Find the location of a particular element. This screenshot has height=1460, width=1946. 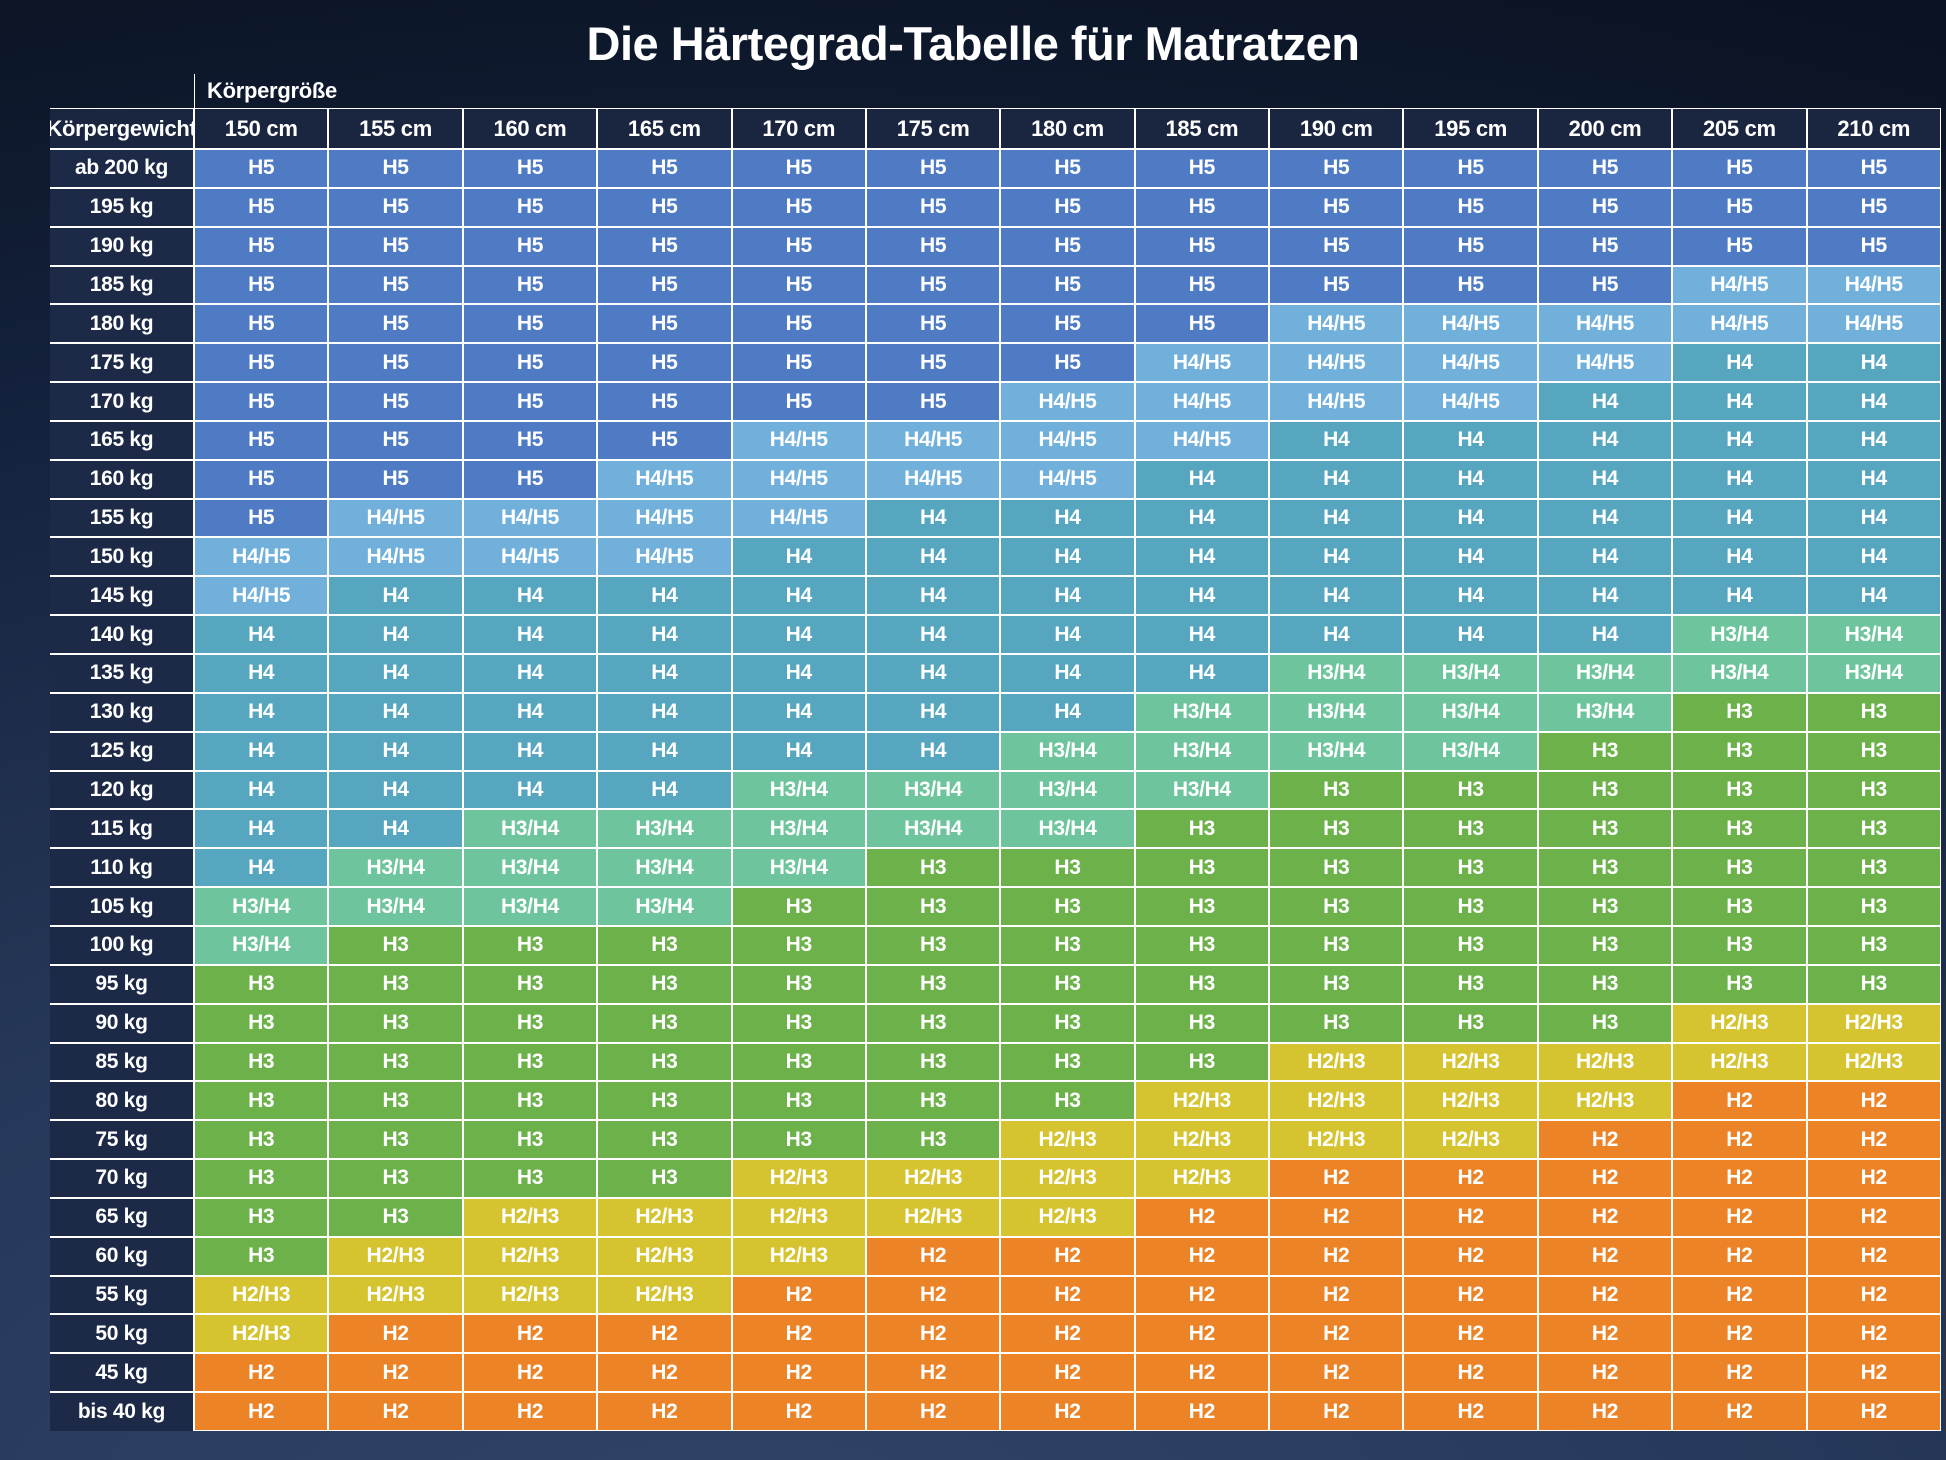

weight-row-label: 165 kg is located at coordinates (122, 440).